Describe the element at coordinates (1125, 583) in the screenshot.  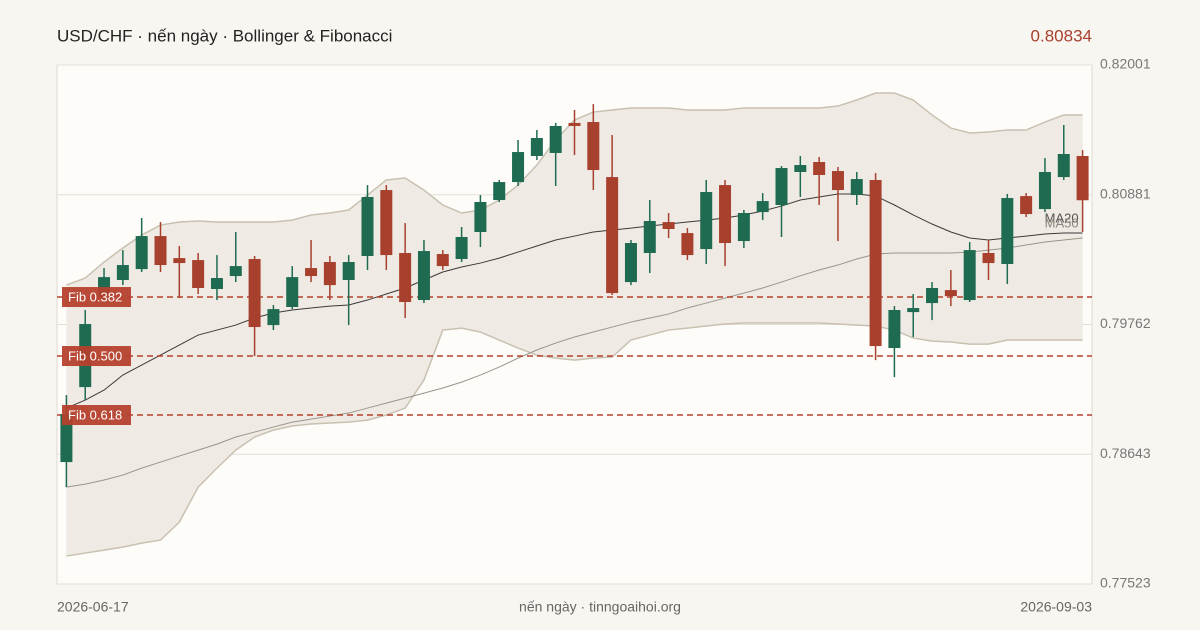
I see `y-tick-label: 0.77523` at that location.